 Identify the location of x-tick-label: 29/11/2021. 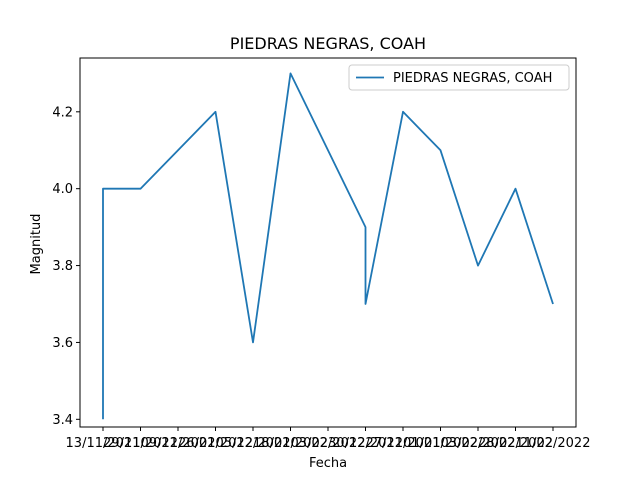
(140, 443).